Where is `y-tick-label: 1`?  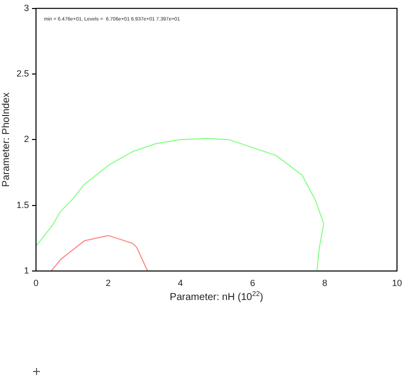
y-tick-label: 1 is located at coordinates (26, 270).